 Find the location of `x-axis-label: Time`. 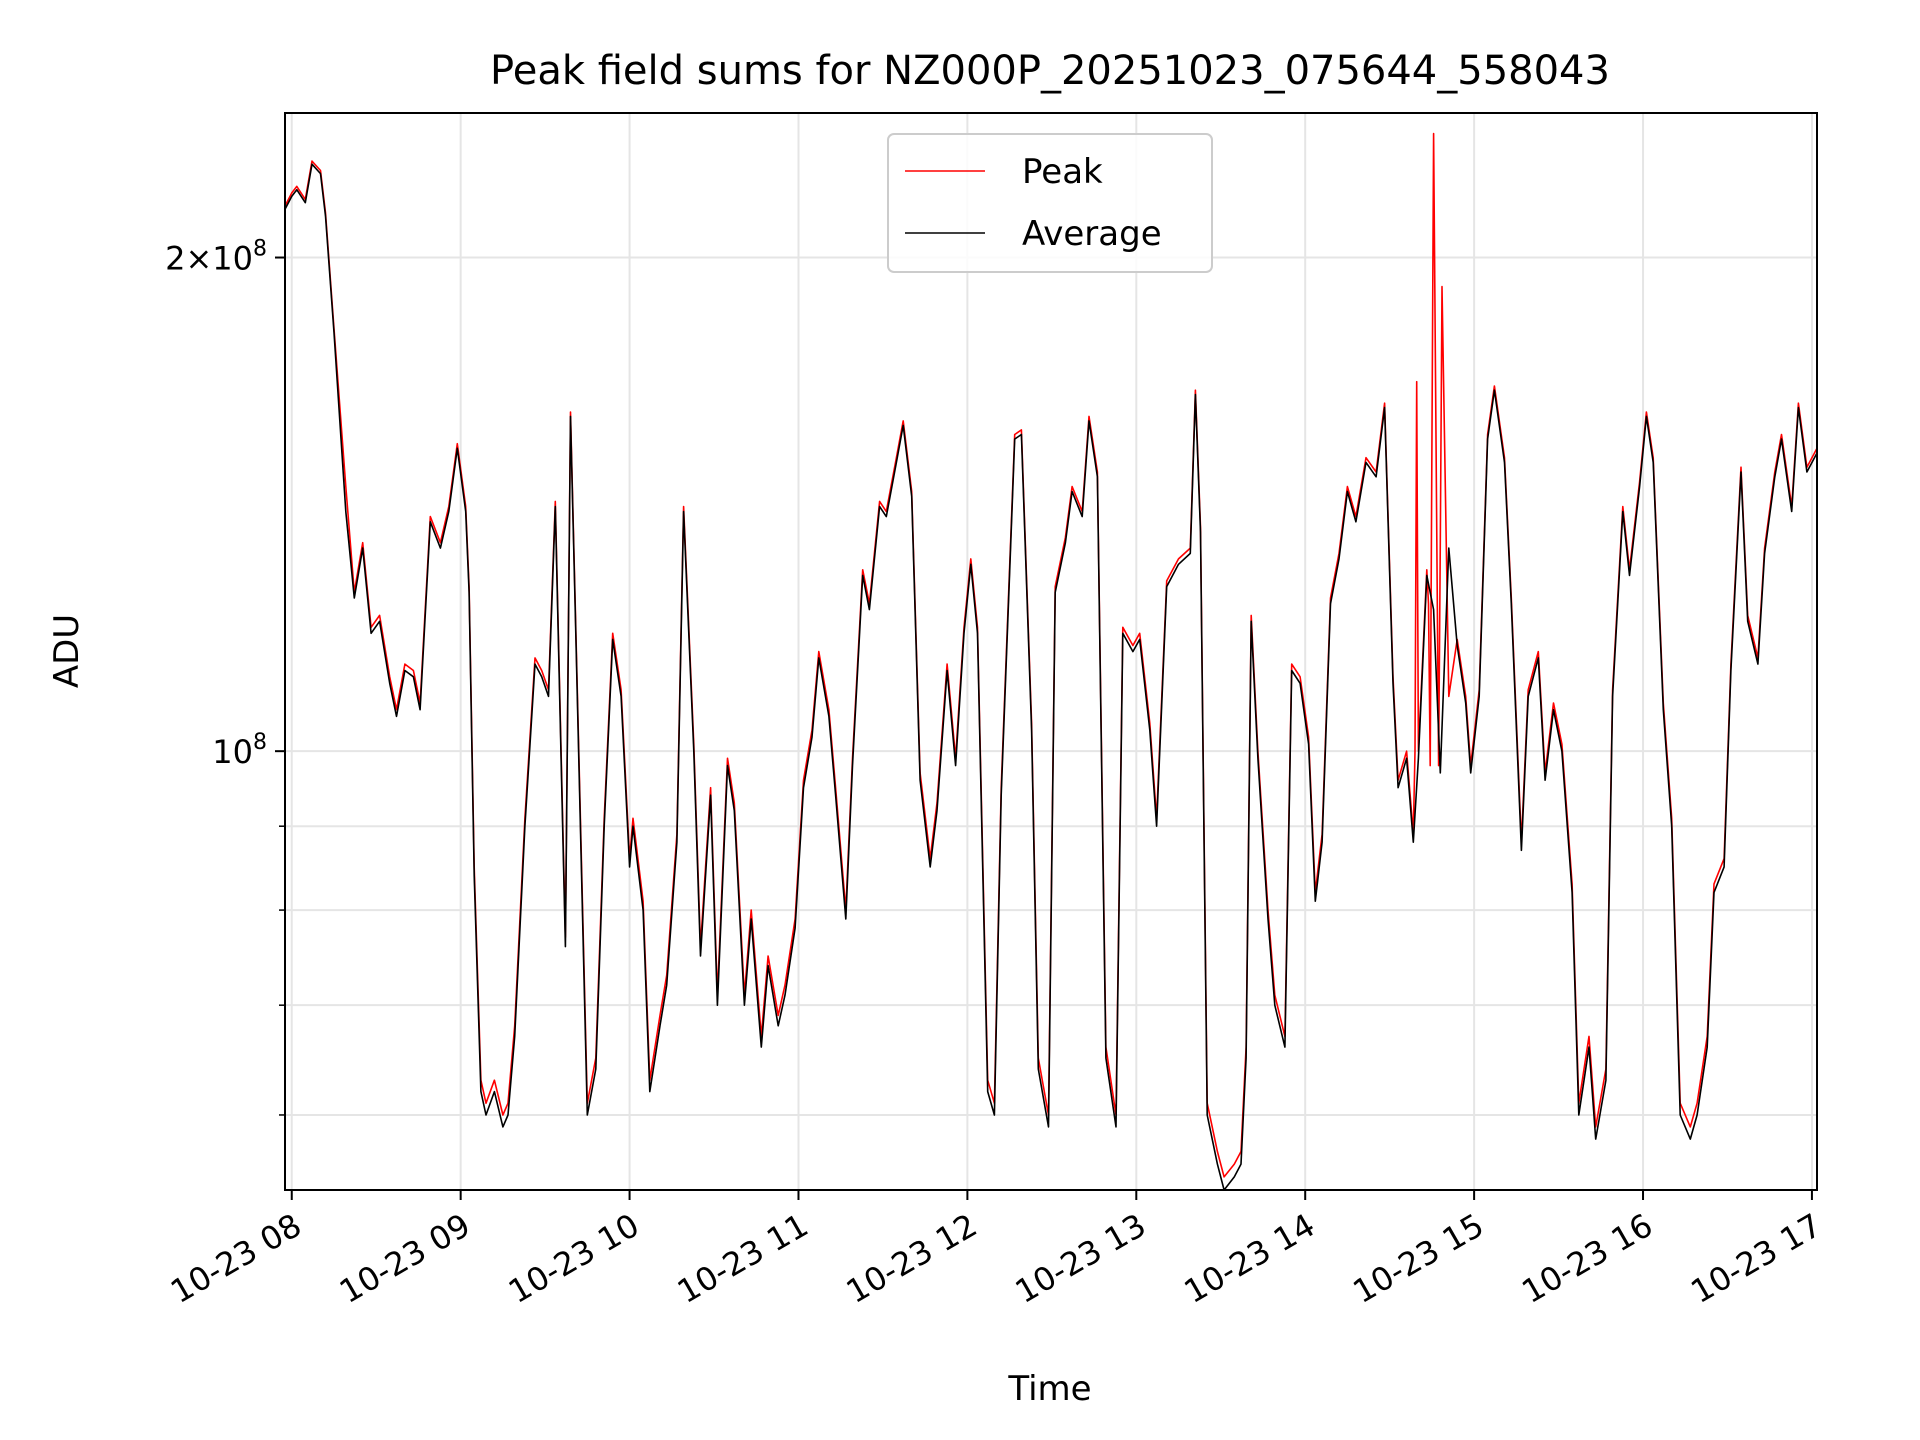

x-axis-label: Time is located at coordinates (1049, 1389).